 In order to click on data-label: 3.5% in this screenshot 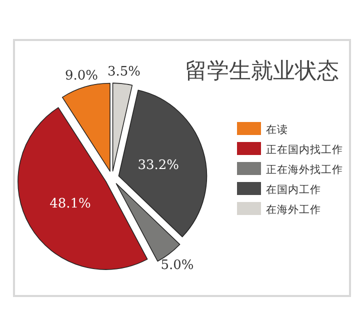, I will do `click(124, 72)`.